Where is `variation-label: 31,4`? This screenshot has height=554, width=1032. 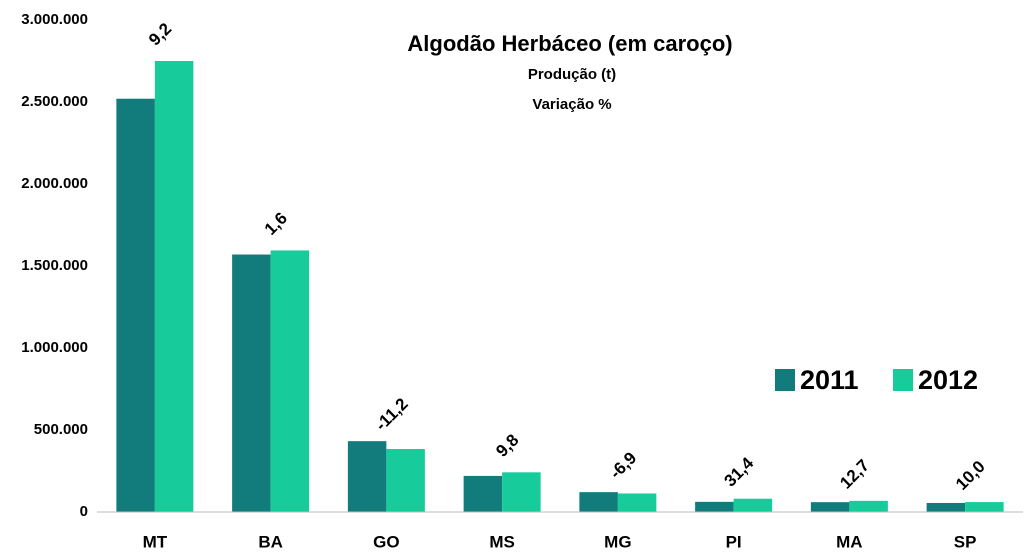
variation-label: 31,4 is located at coordinates (738, 471).